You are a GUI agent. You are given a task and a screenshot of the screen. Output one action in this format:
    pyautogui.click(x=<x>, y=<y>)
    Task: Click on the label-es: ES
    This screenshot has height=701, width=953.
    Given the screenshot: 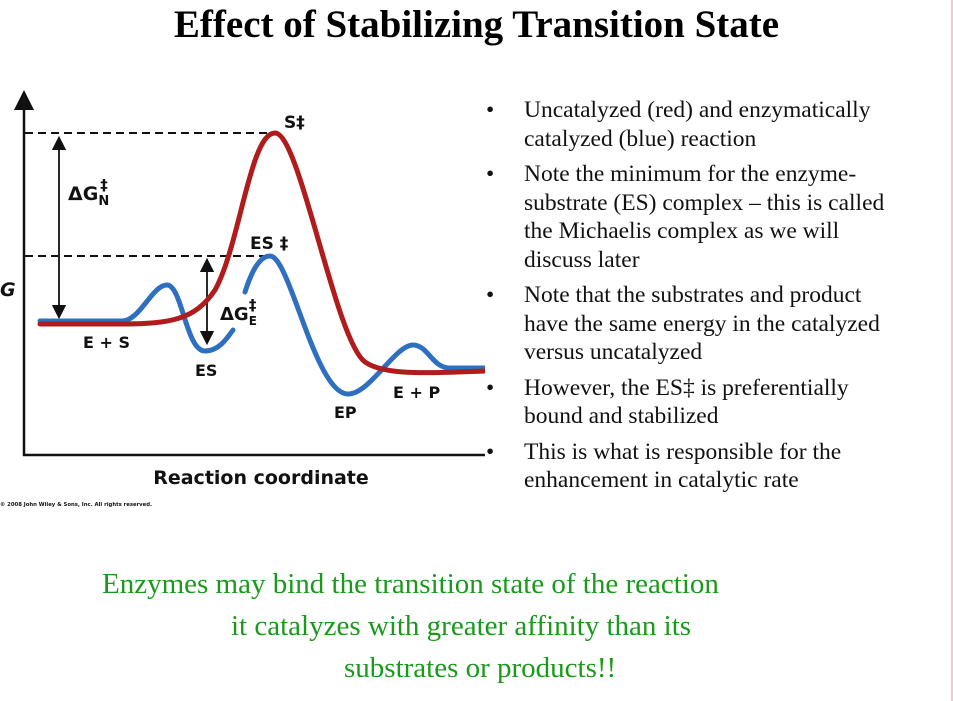 What is the action you would take?
    pyautogui.click(x=206, y=370)
    